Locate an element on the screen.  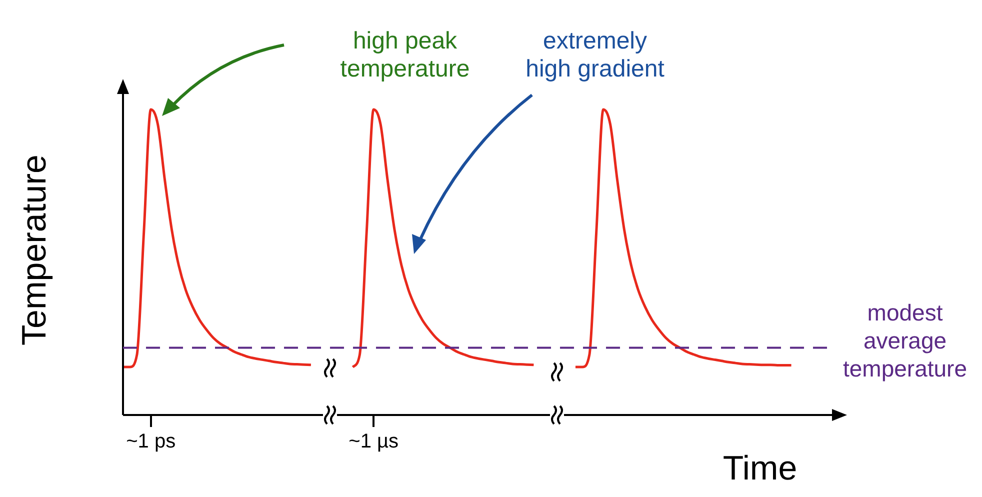
ref-line-label: modest average temperature is located at coordinates (905, 340).